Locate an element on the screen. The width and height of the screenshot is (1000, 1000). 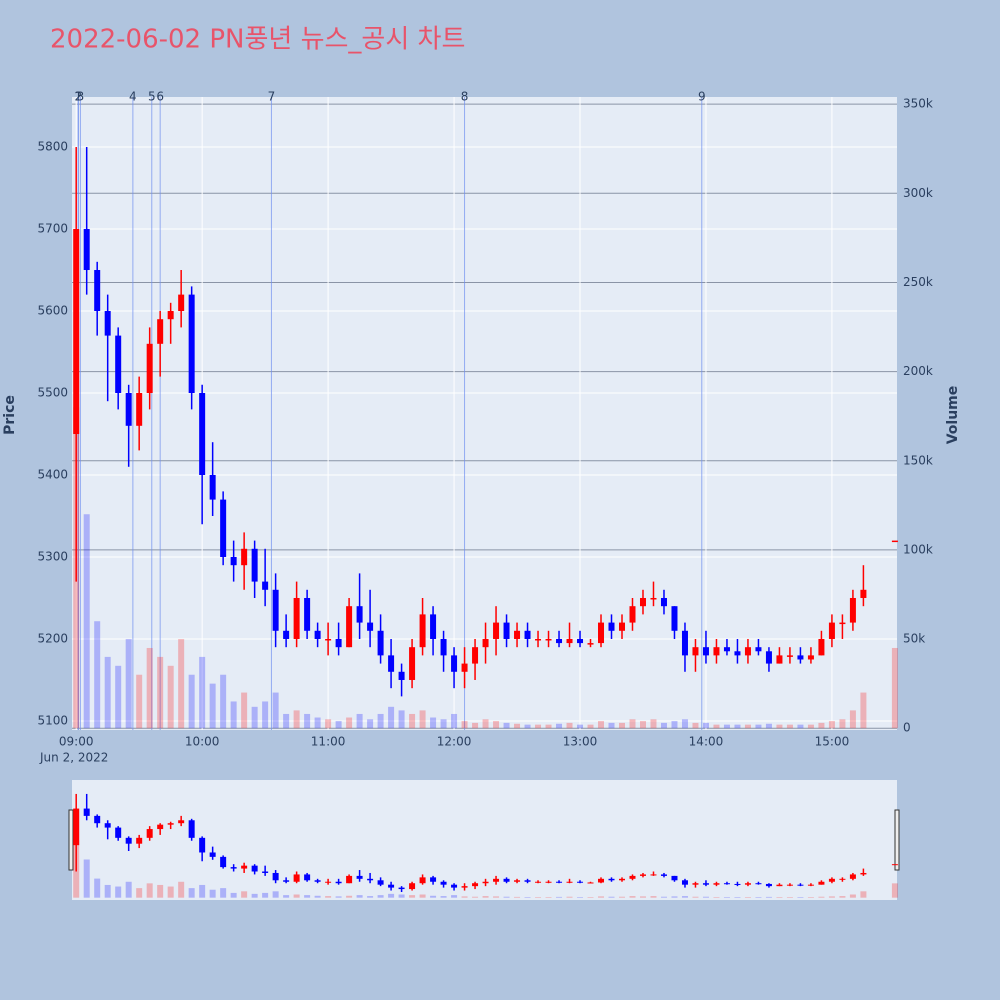
news-label: 3 is located at coordinates (81, 97).